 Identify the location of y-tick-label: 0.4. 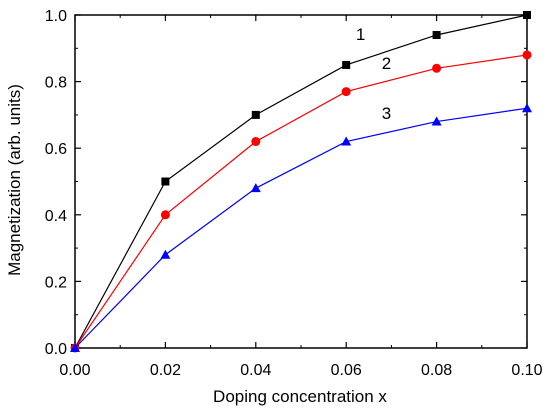
(56, 216).